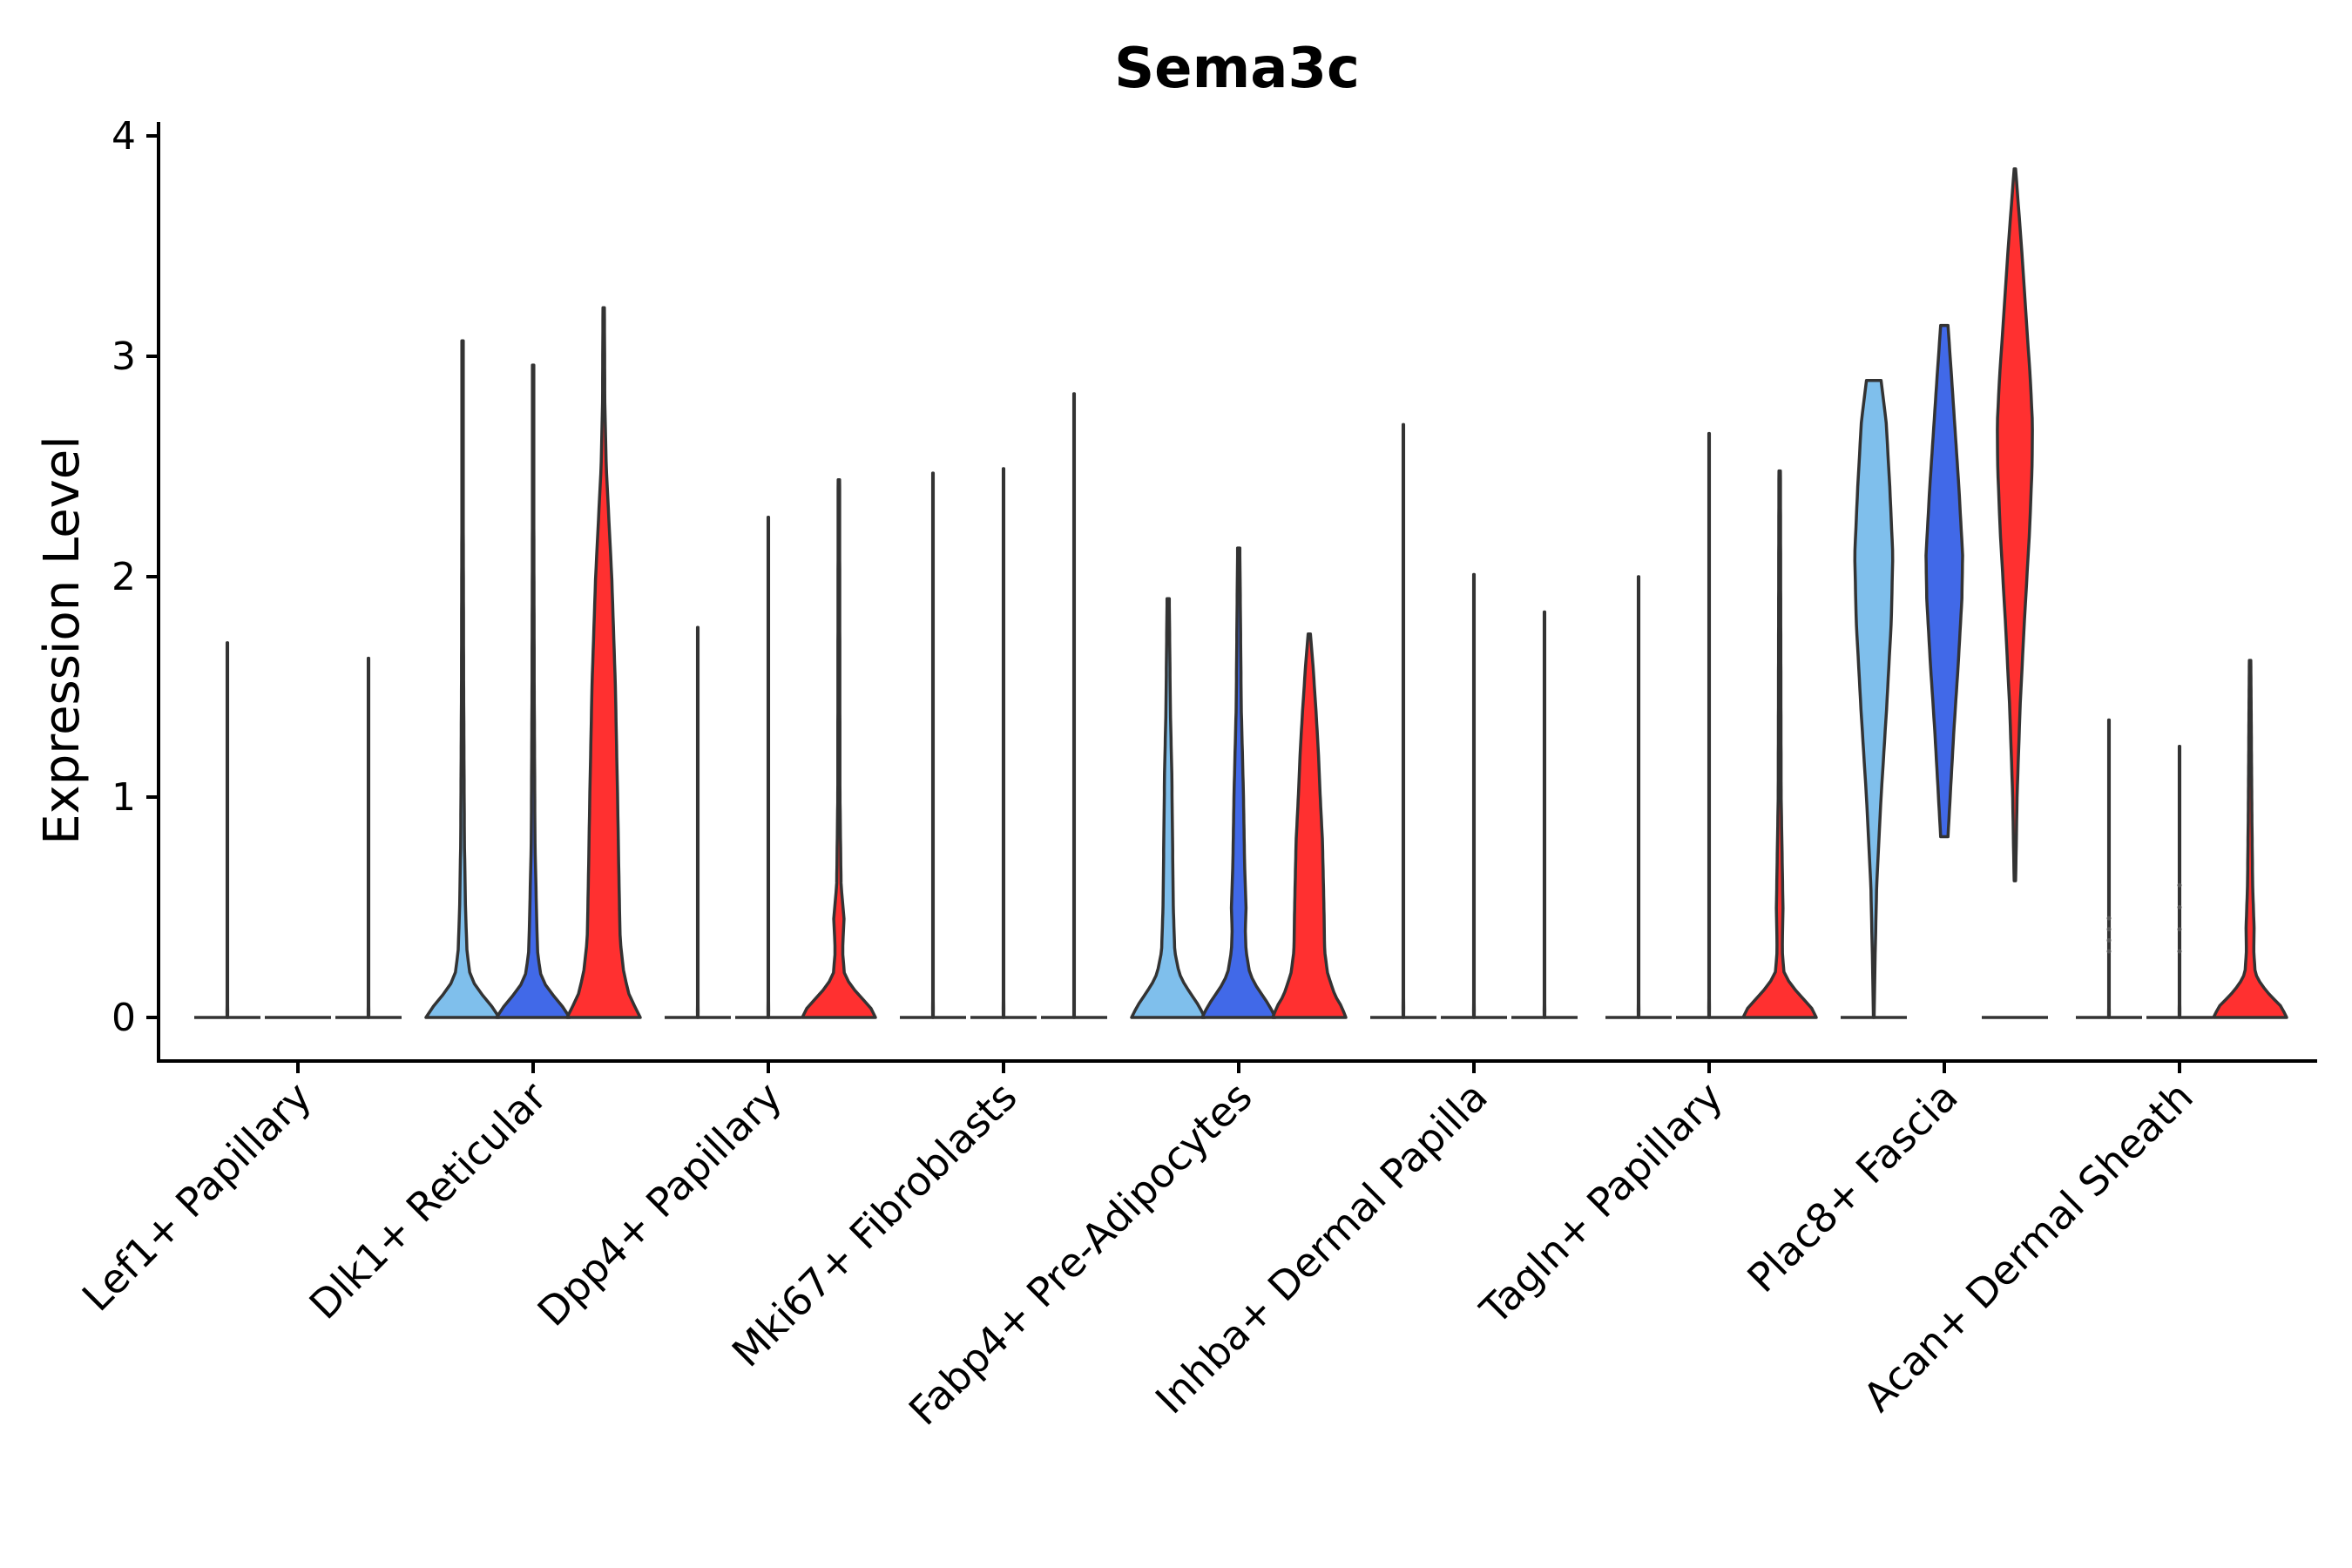 The image size is (2352, 1568). I want to click on chart-title: Sema3c, so click(1237, 69).